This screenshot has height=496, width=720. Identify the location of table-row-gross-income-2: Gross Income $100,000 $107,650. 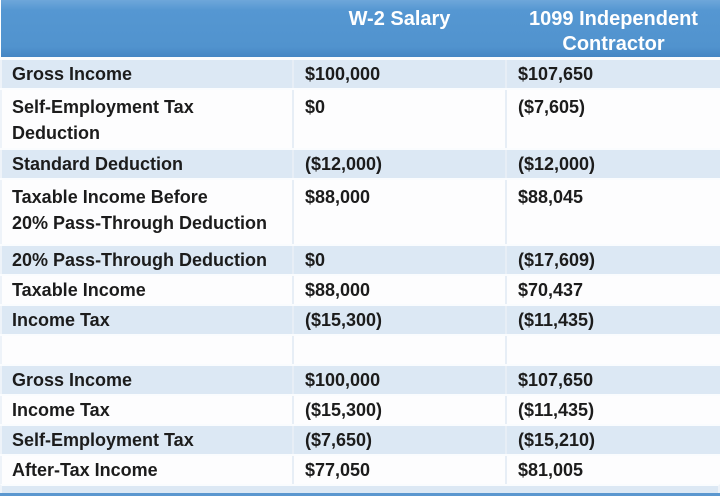
(360, 380).